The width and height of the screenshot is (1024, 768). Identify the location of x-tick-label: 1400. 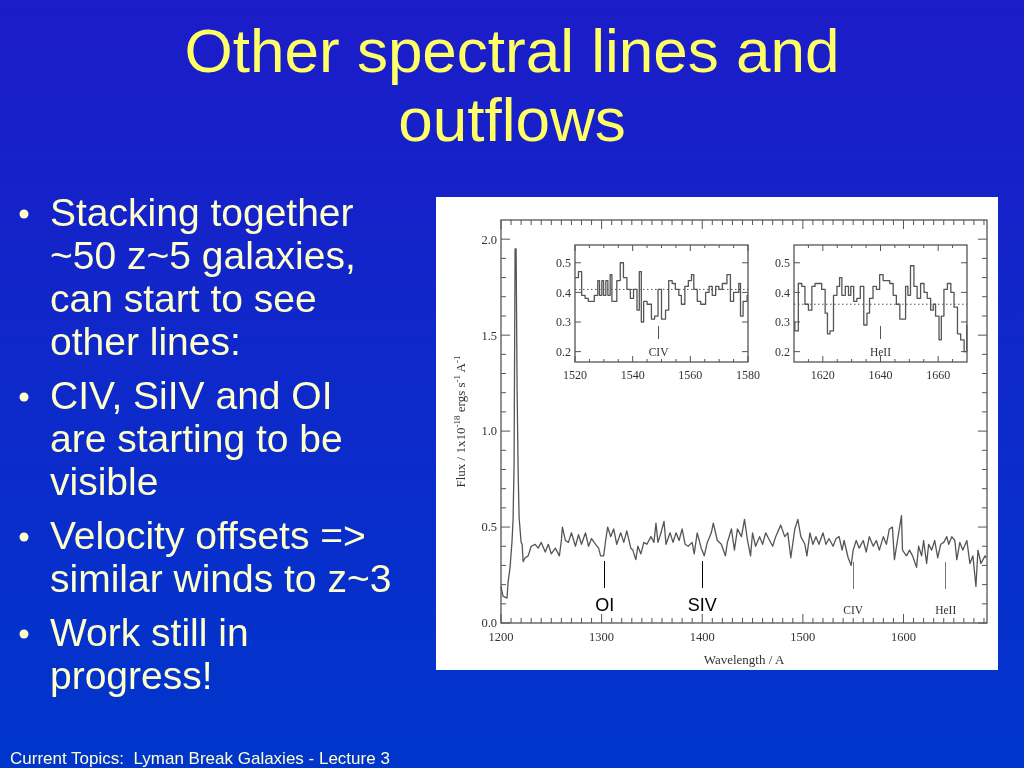
(702, 636).